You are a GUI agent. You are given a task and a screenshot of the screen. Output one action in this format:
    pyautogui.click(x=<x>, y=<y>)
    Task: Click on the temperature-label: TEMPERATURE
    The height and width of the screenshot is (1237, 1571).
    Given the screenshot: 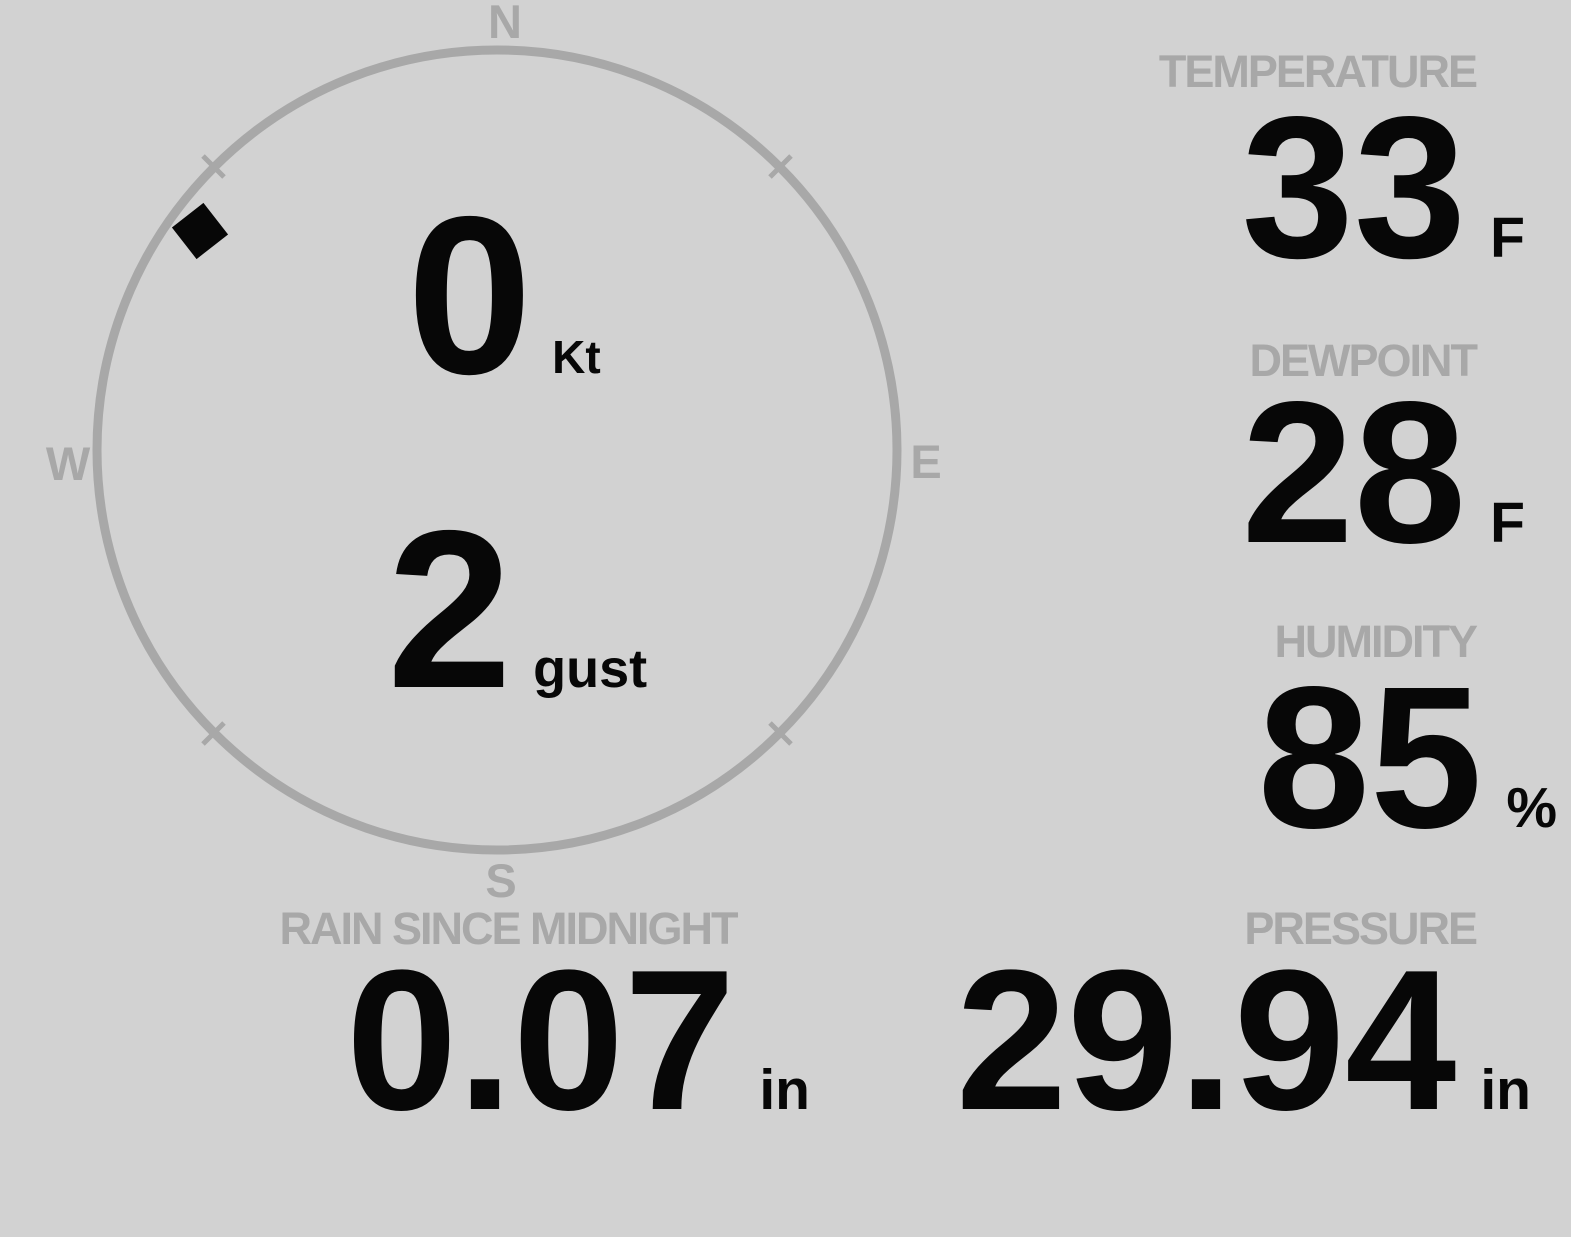 What is the action you would take?
    pyautogui.click(x=1318, y=71)
    